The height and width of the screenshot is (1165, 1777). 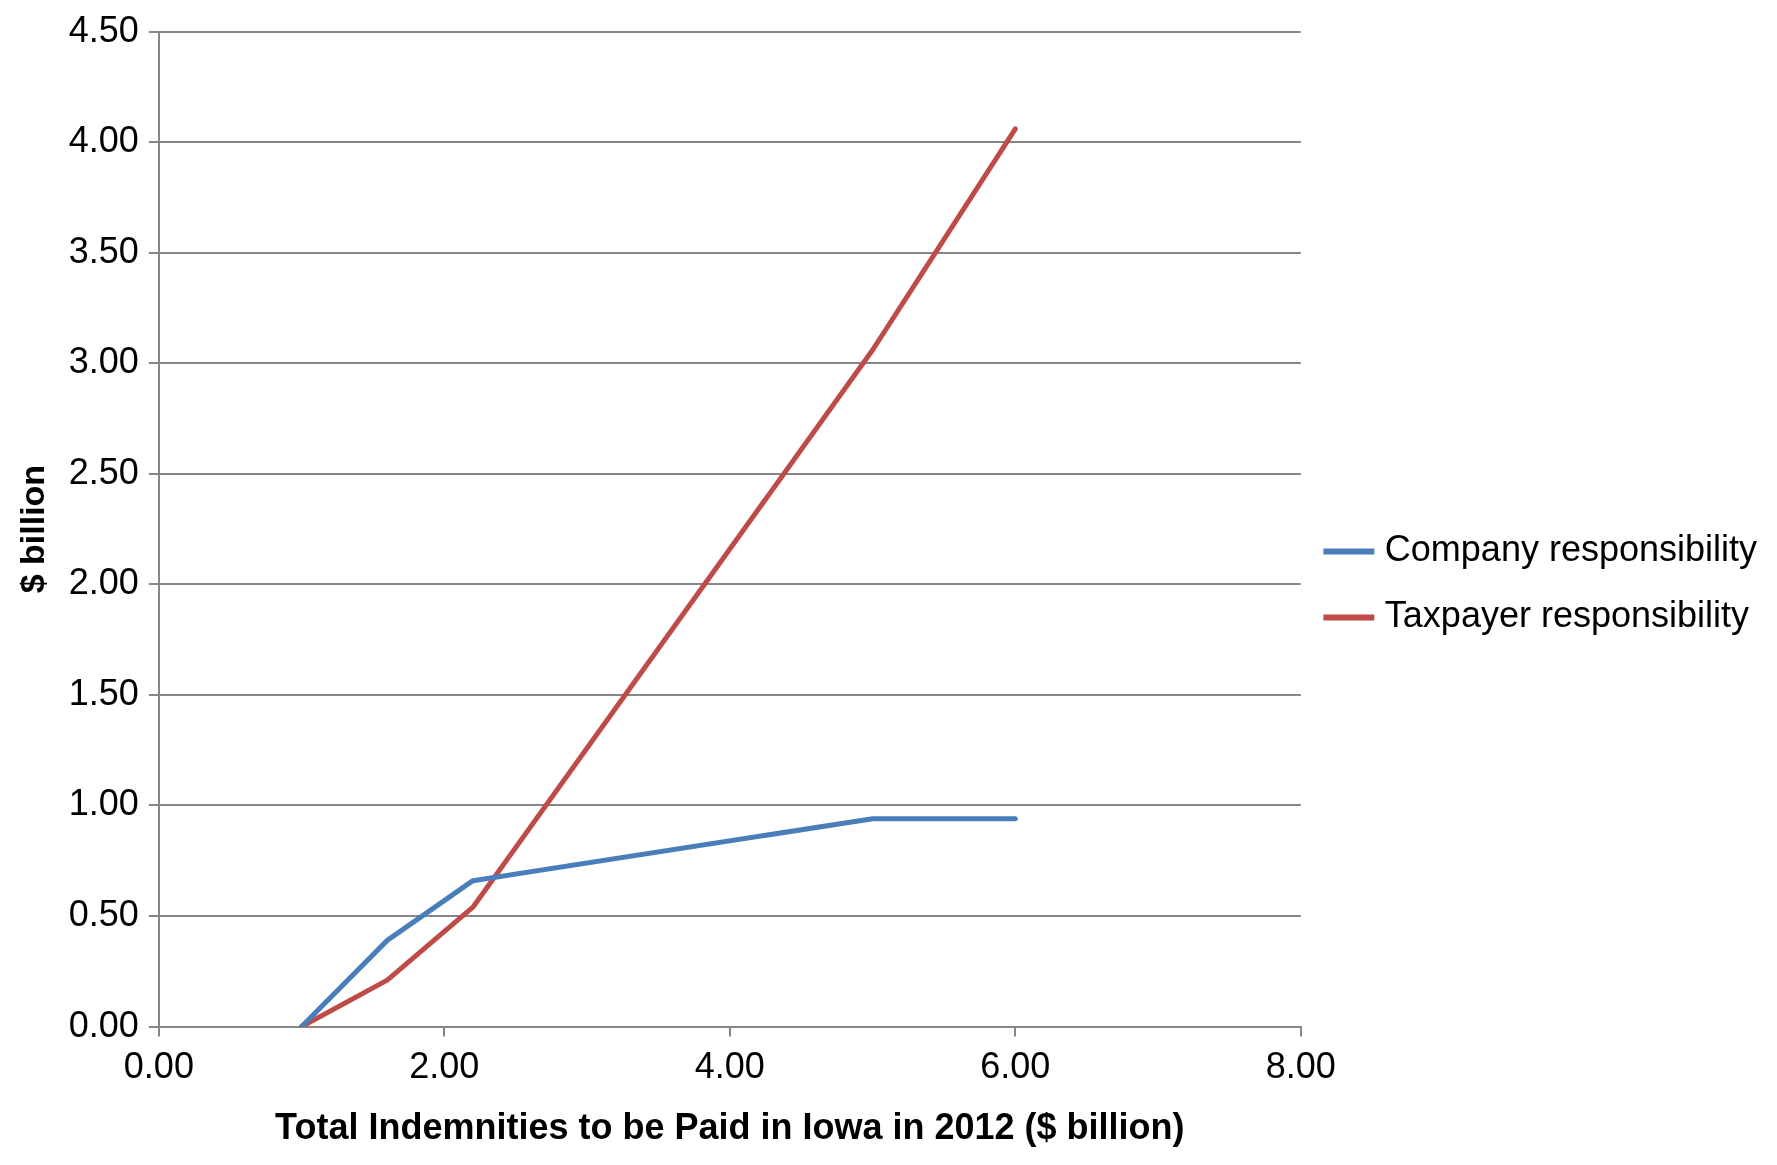 I want to click on y-tick-label: 4.50, so click(x=103, y=29).